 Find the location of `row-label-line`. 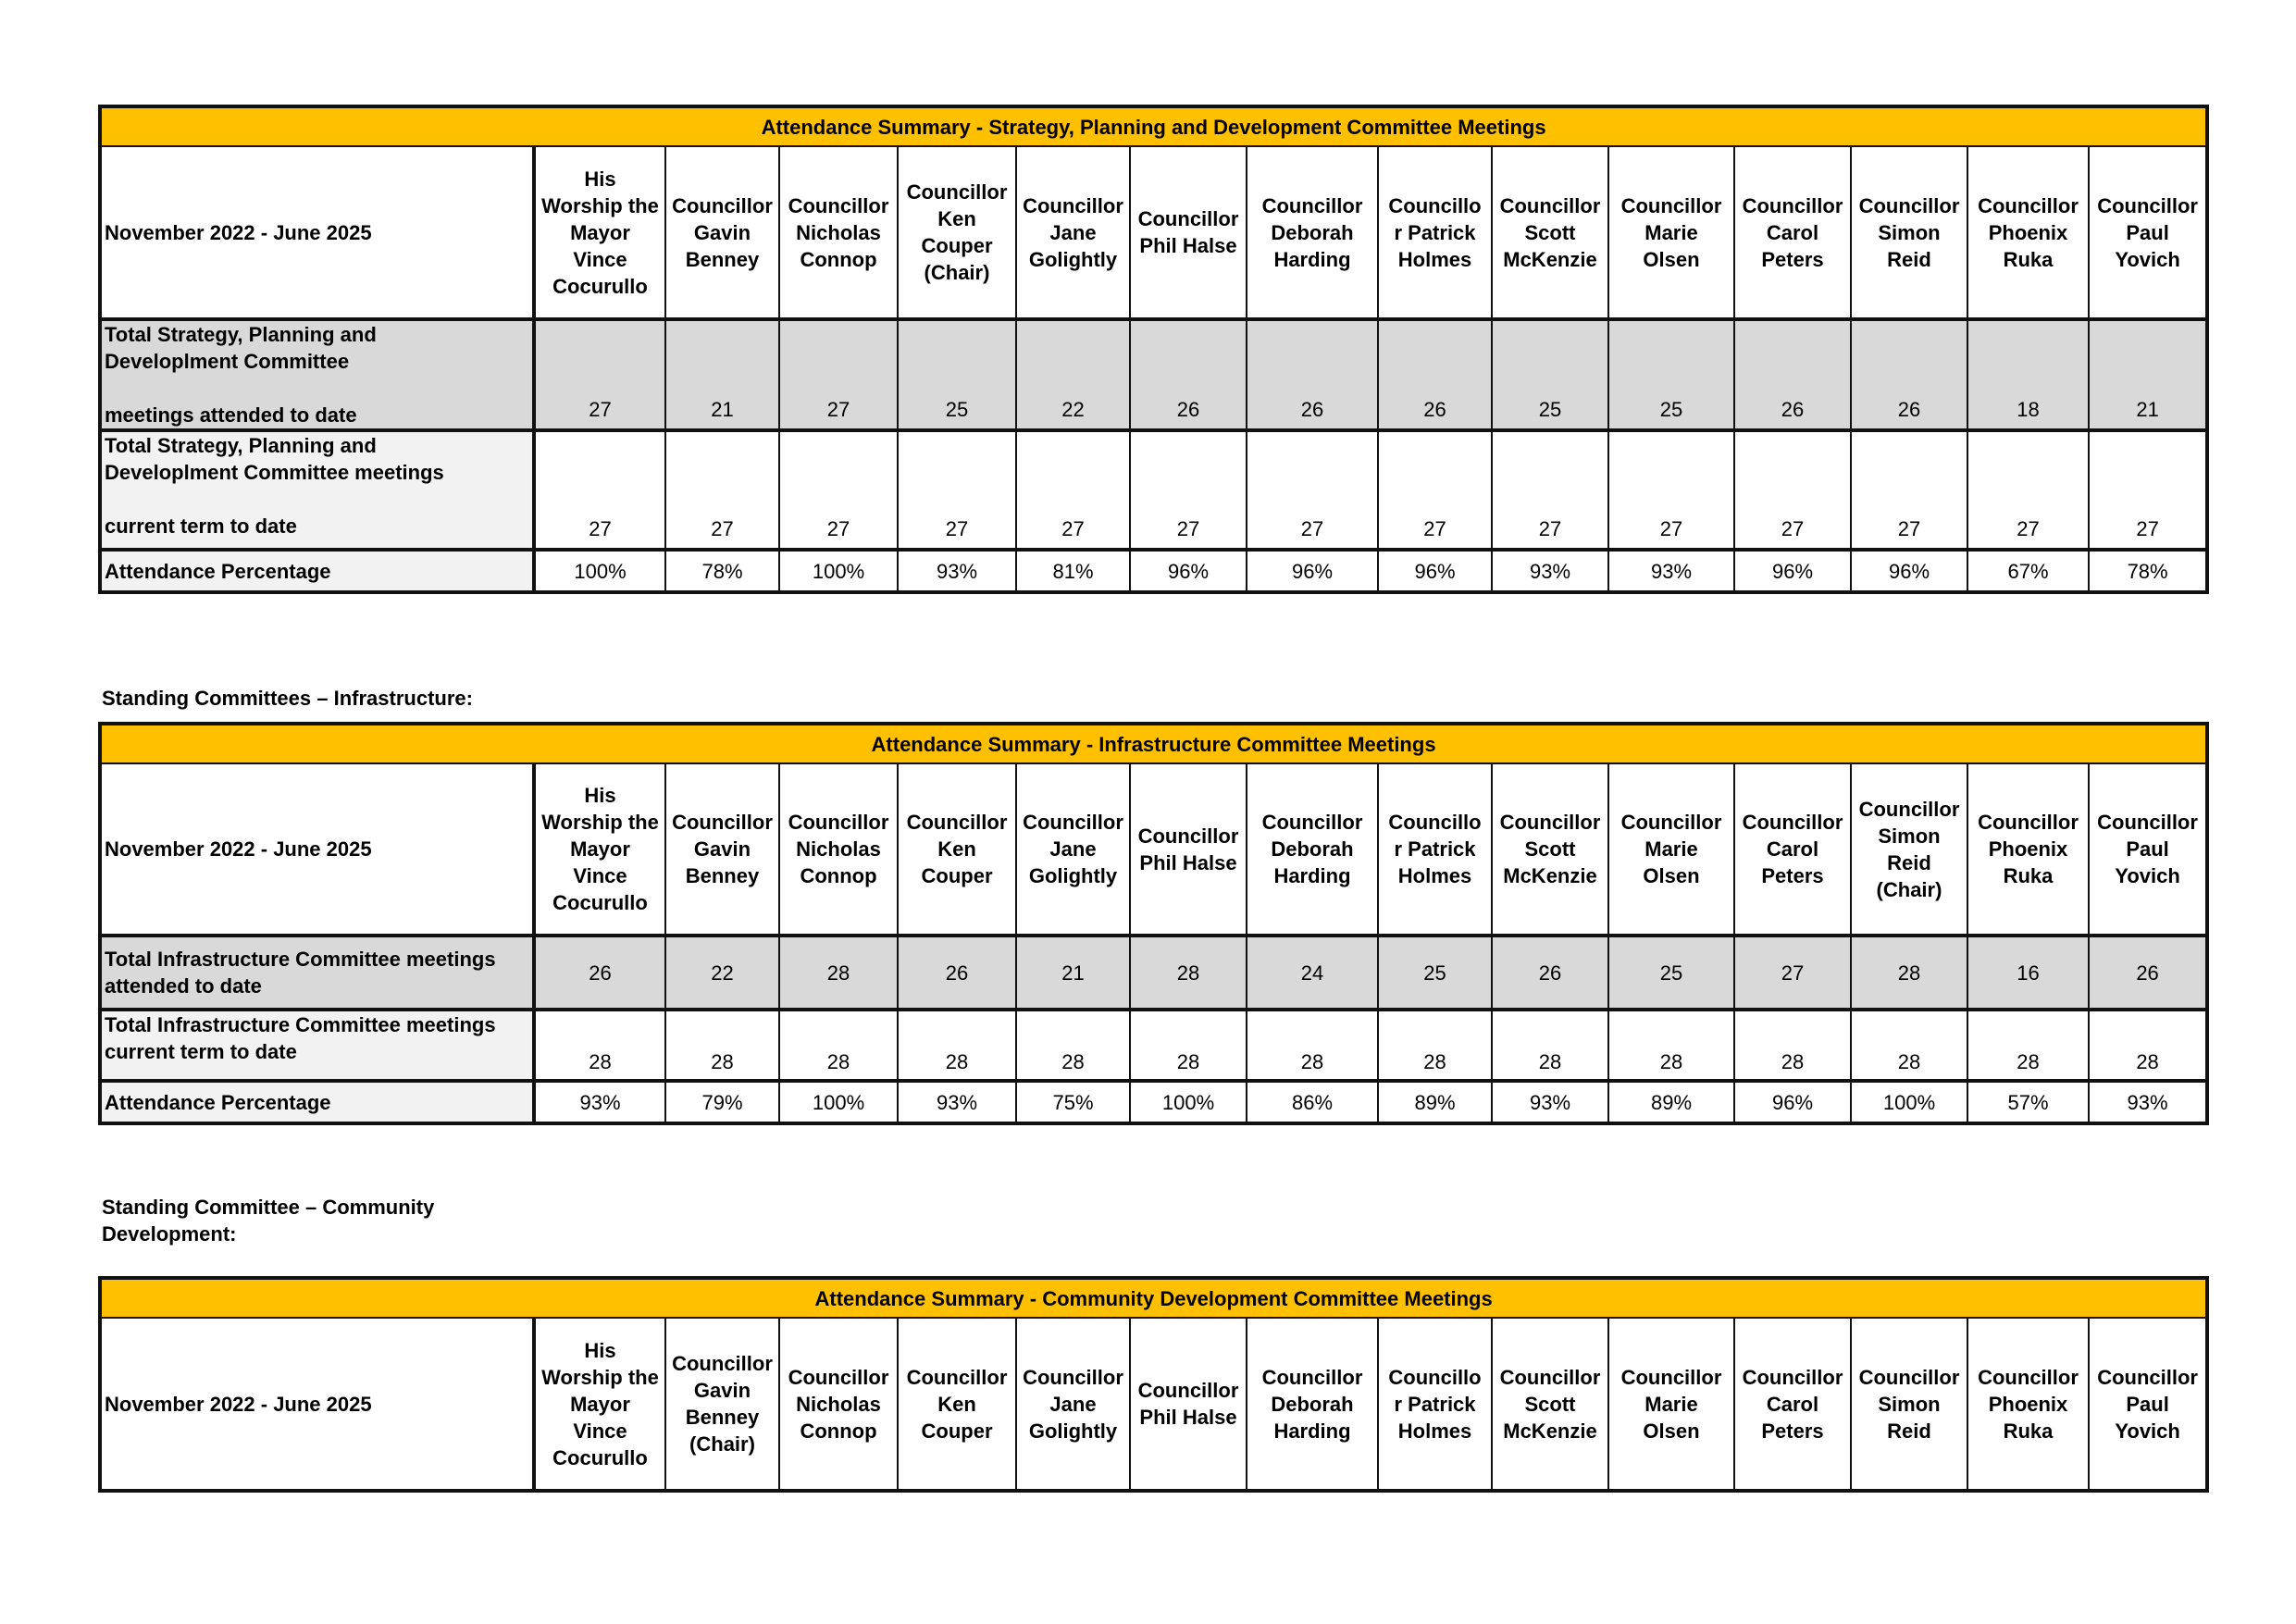

row-label-line is located at coordinates (317, 499).